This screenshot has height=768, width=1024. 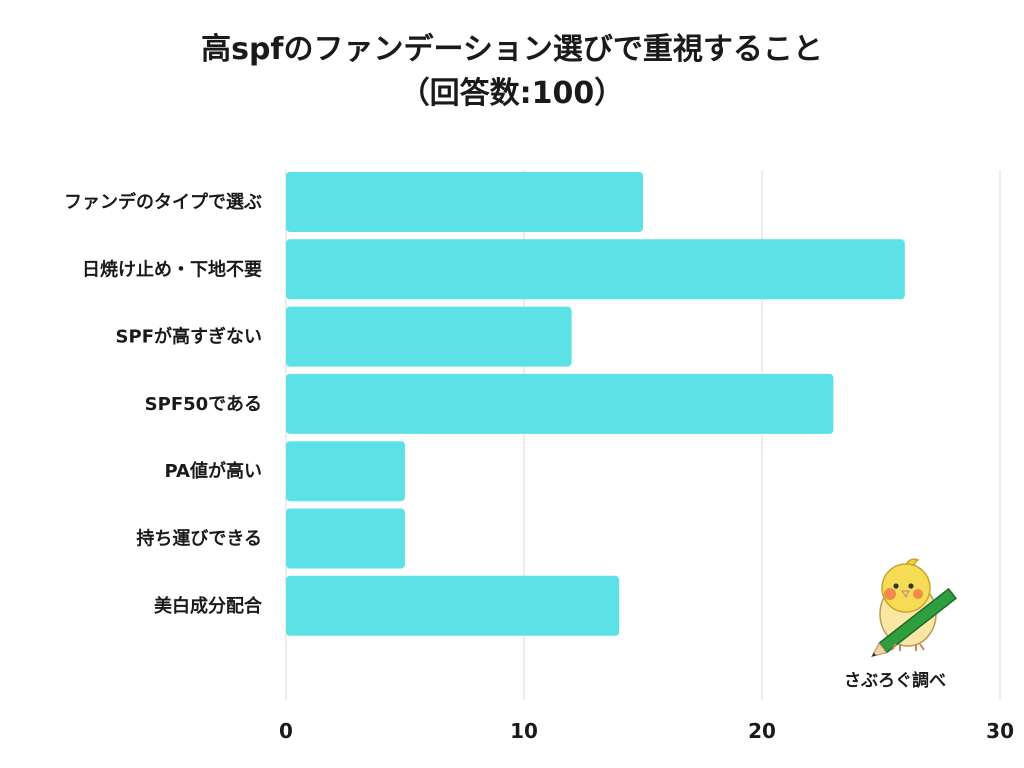 I want to click on x-tick-label: 30, so click(x=1000, y=731).